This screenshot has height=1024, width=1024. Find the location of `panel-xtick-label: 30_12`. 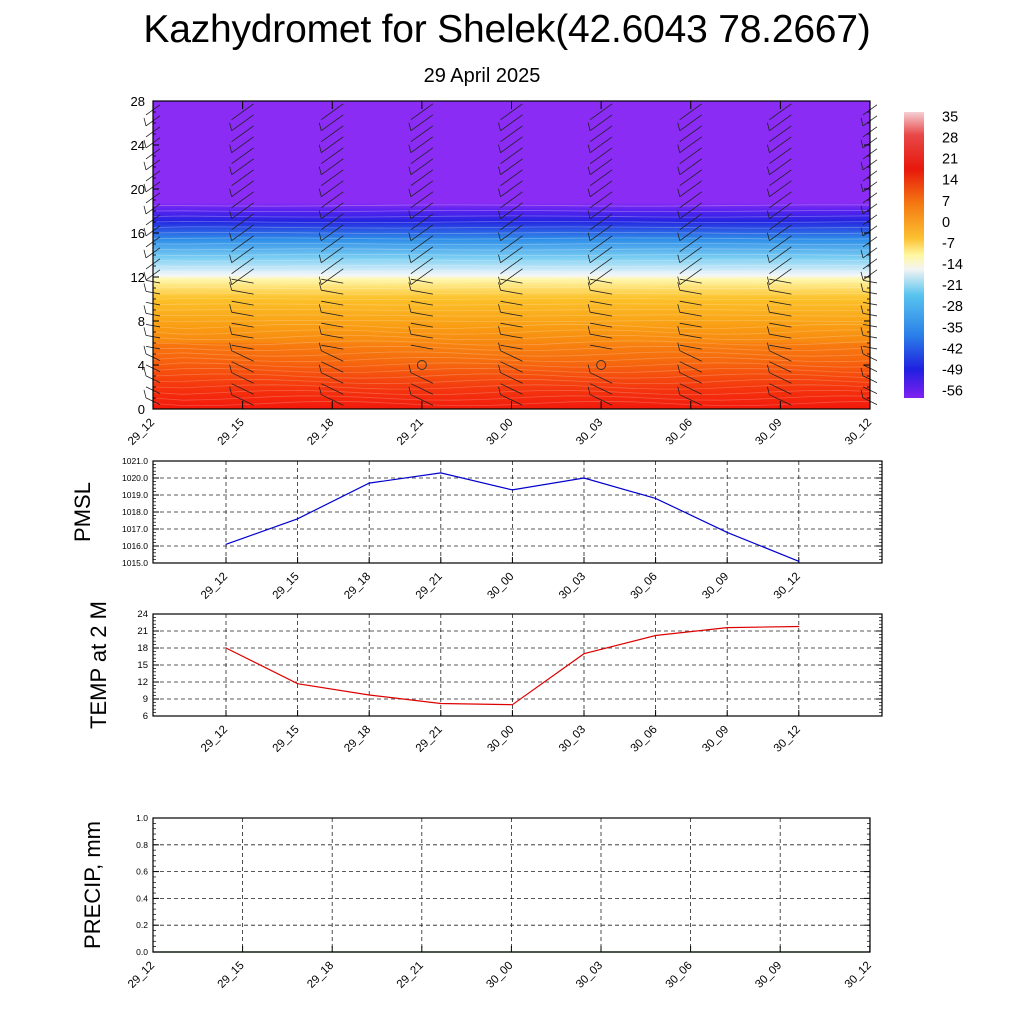

panel-xtick-label: 30_12 is located at coordinates (787, 586).